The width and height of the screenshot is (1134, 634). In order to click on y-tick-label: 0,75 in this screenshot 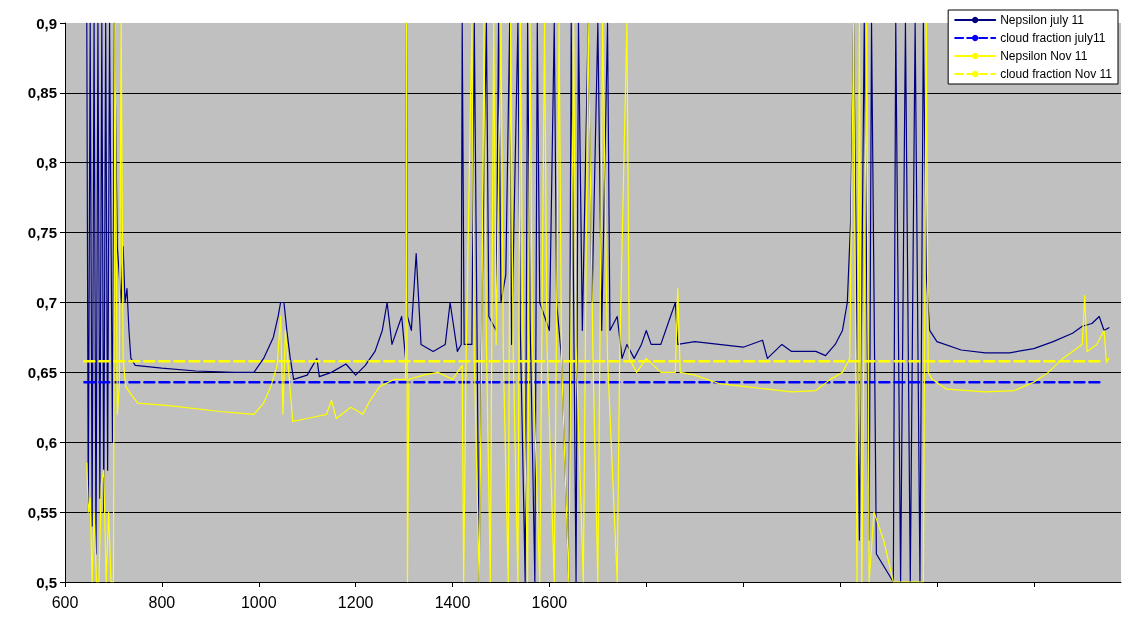, I will do `click(42, 233)`.